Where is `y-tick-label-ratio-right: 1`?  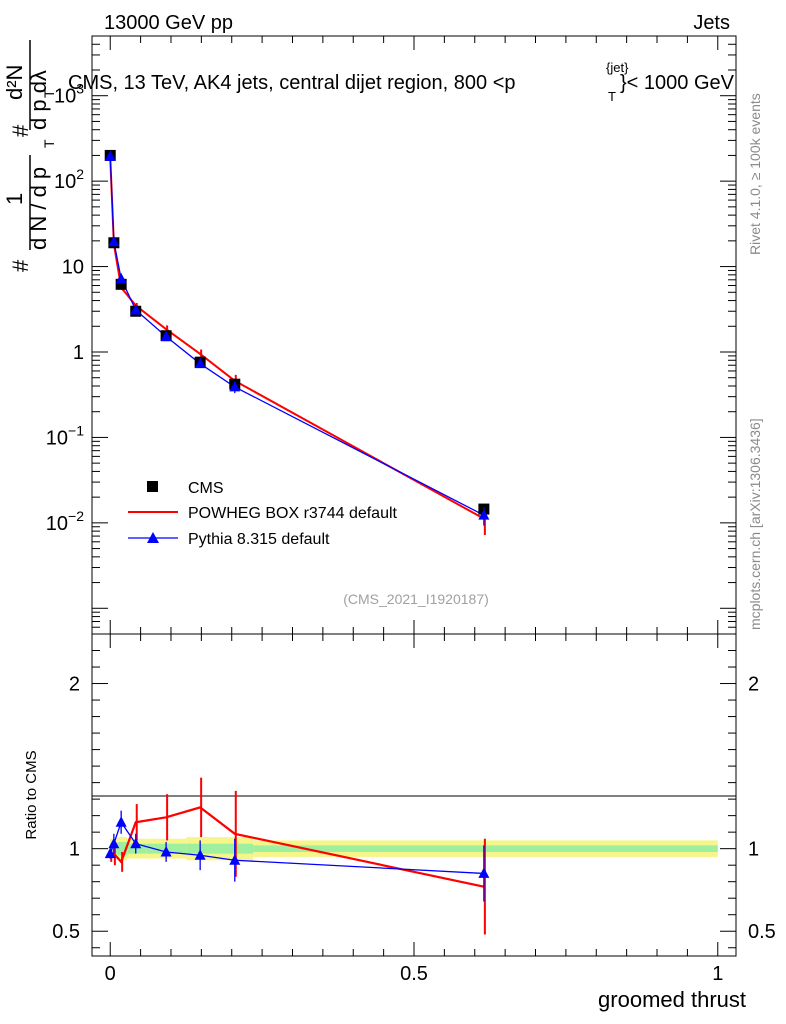 y-tick-label-ratio-right: 1 is located at coordinates (753, 850).